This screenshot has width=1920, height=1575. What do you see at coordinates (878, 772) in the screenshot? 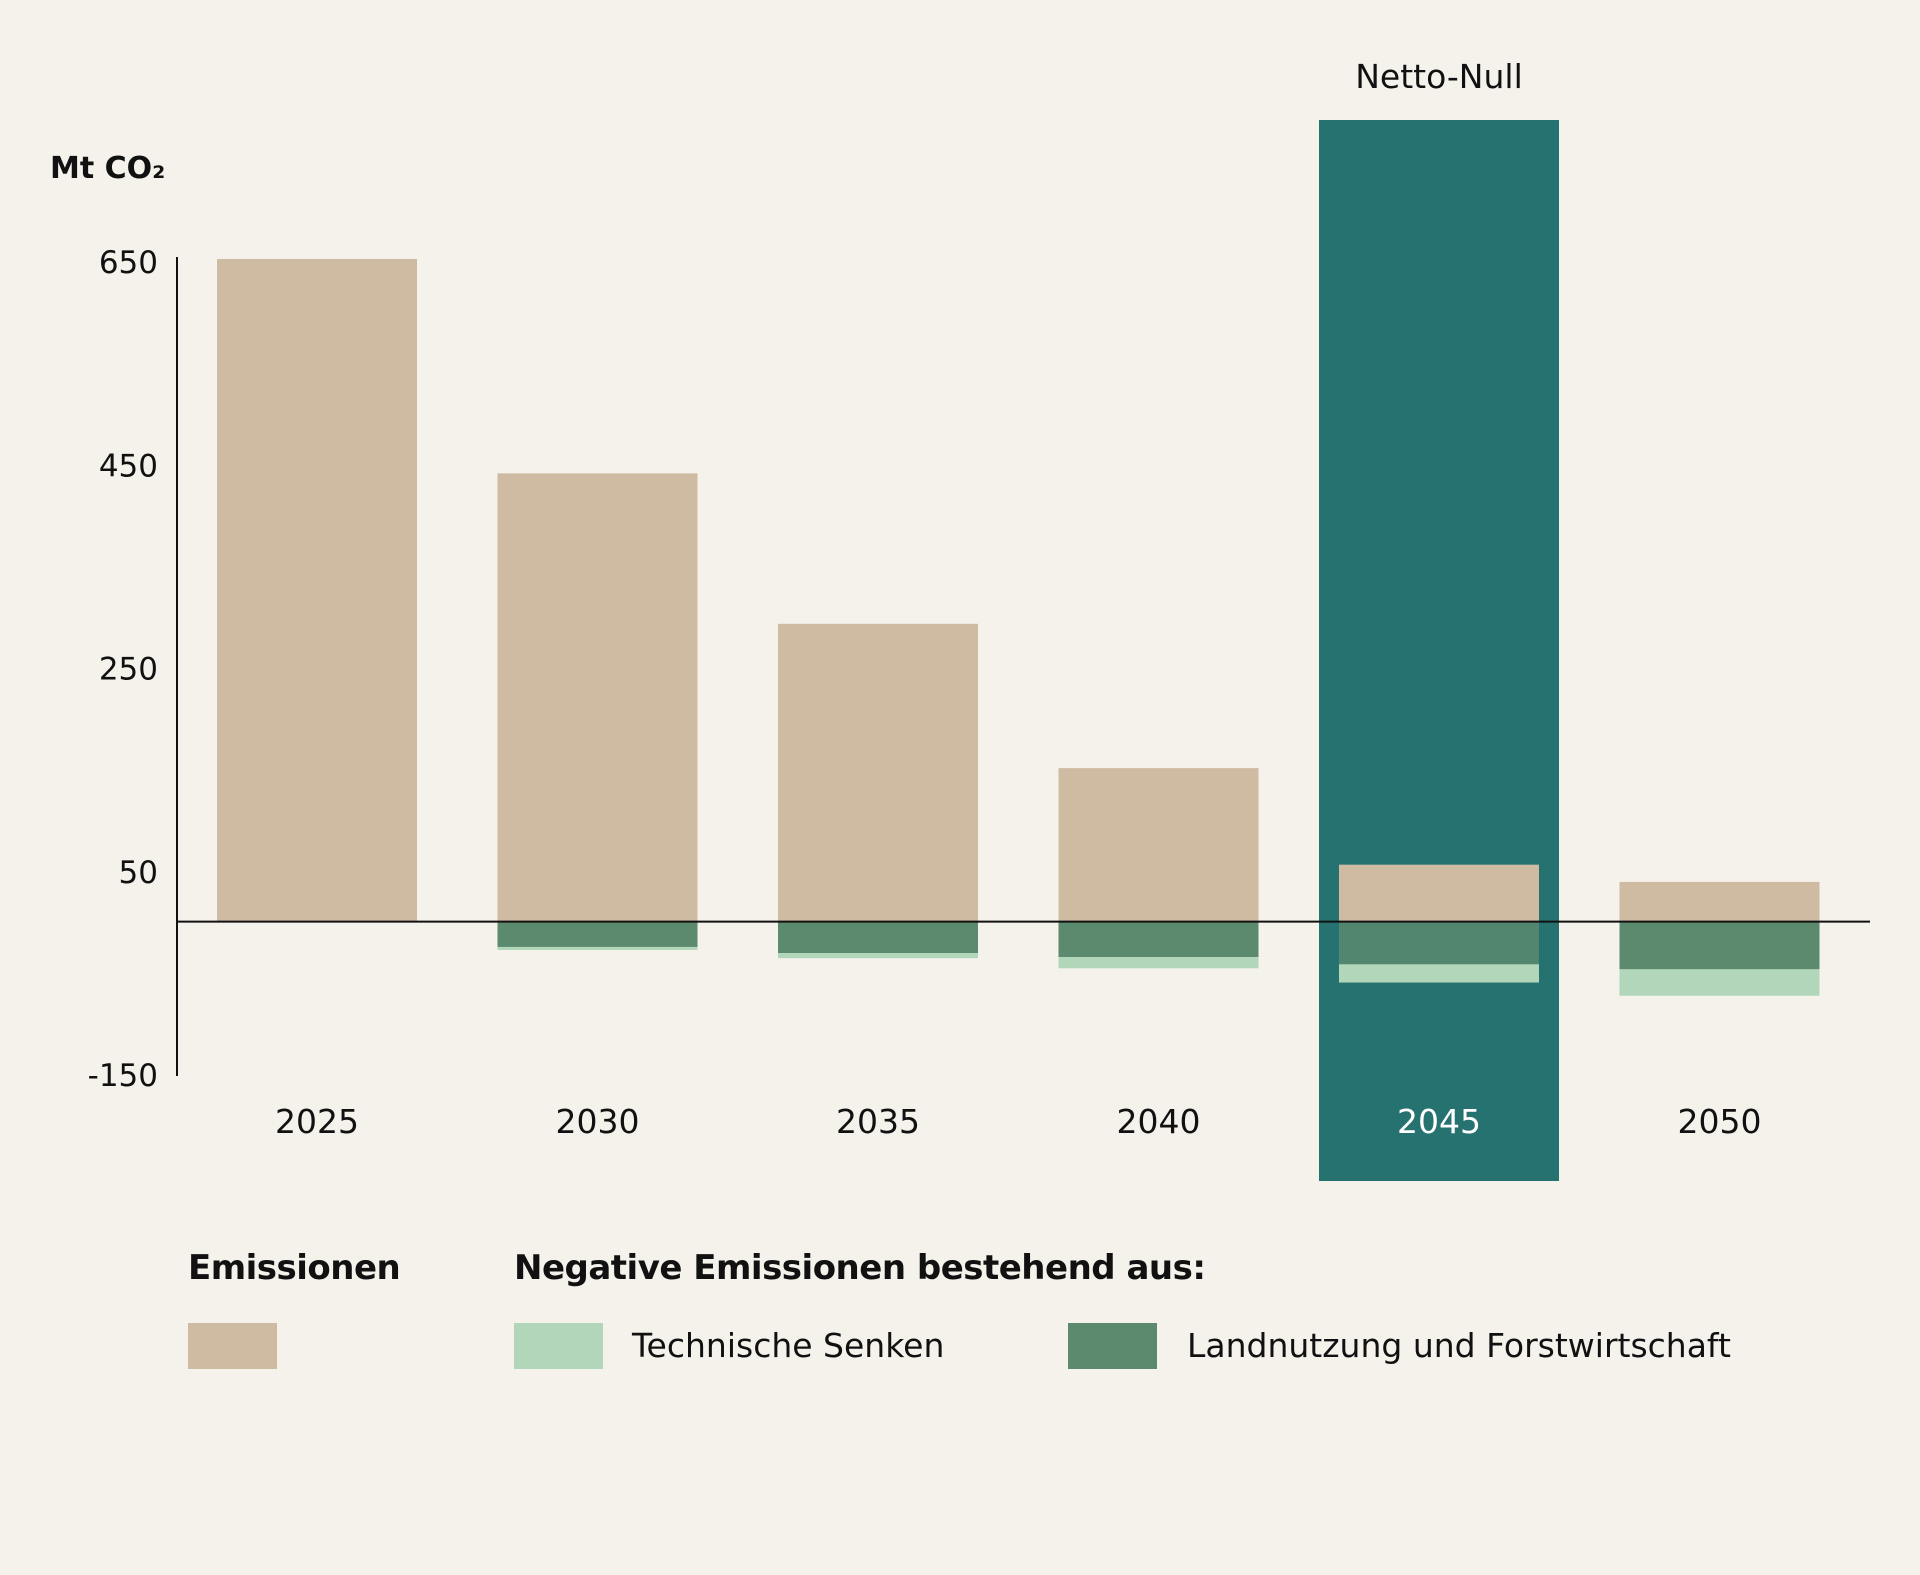
I see `bar-emissions-2035` at bounding box center [878, 772].